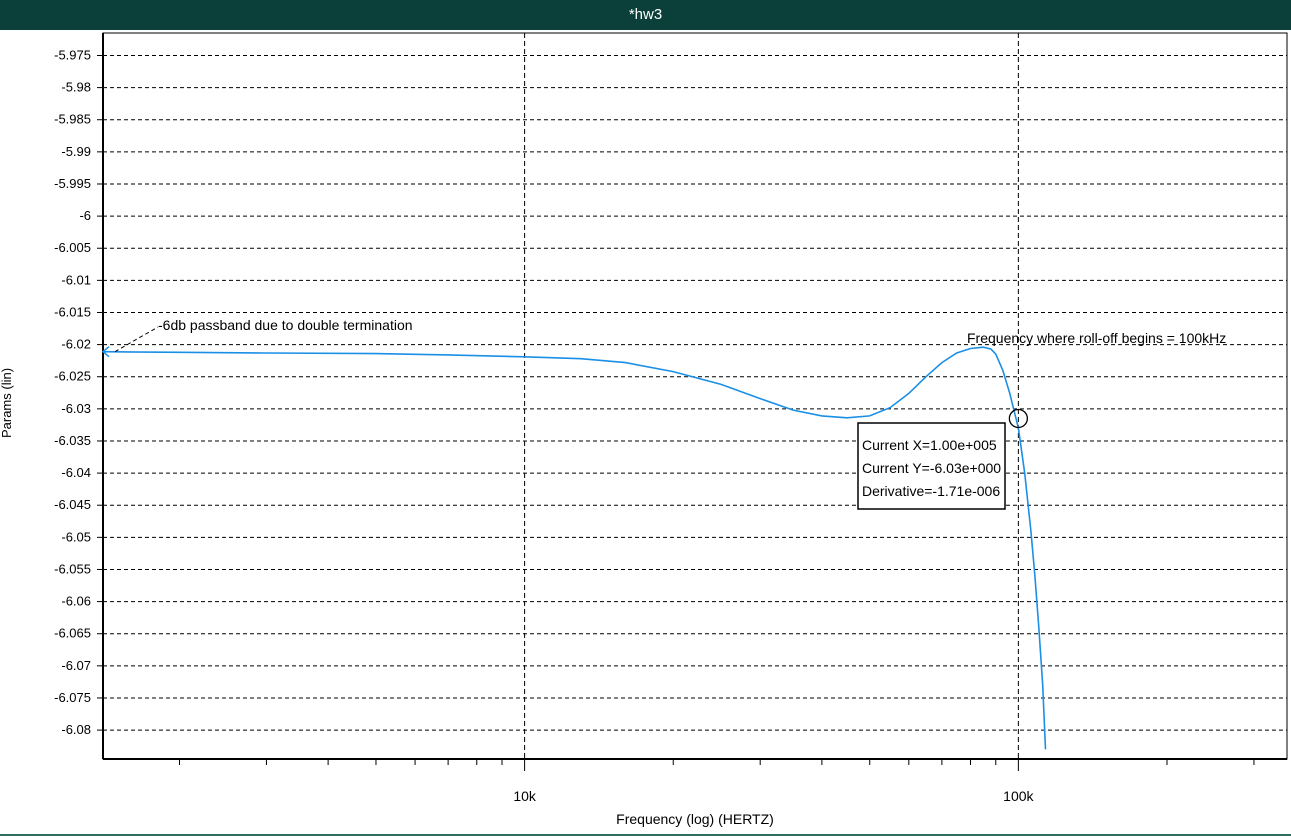 The width and height of the screenshot is (1291, 838). Describe the element at coordinates (695, 819) in the screenshot. I see `x-axis-label: Frequency (log) (HERTZ)` at that location.